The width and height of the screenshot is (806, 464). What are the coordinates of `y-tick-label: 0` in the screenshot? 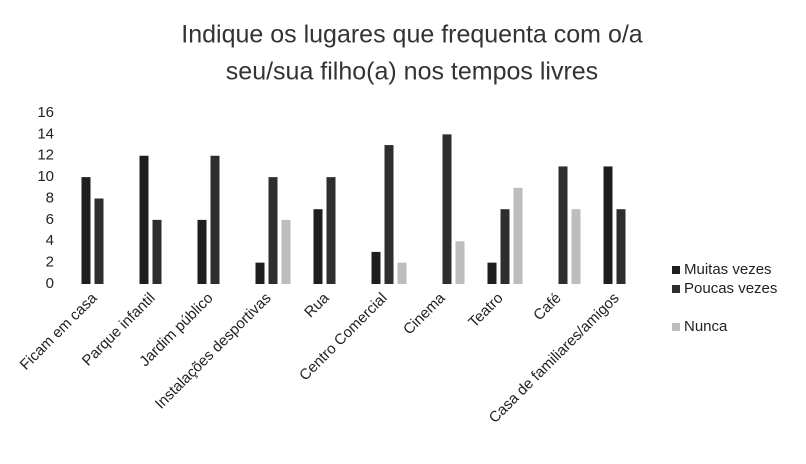 It's located at (50, 283).